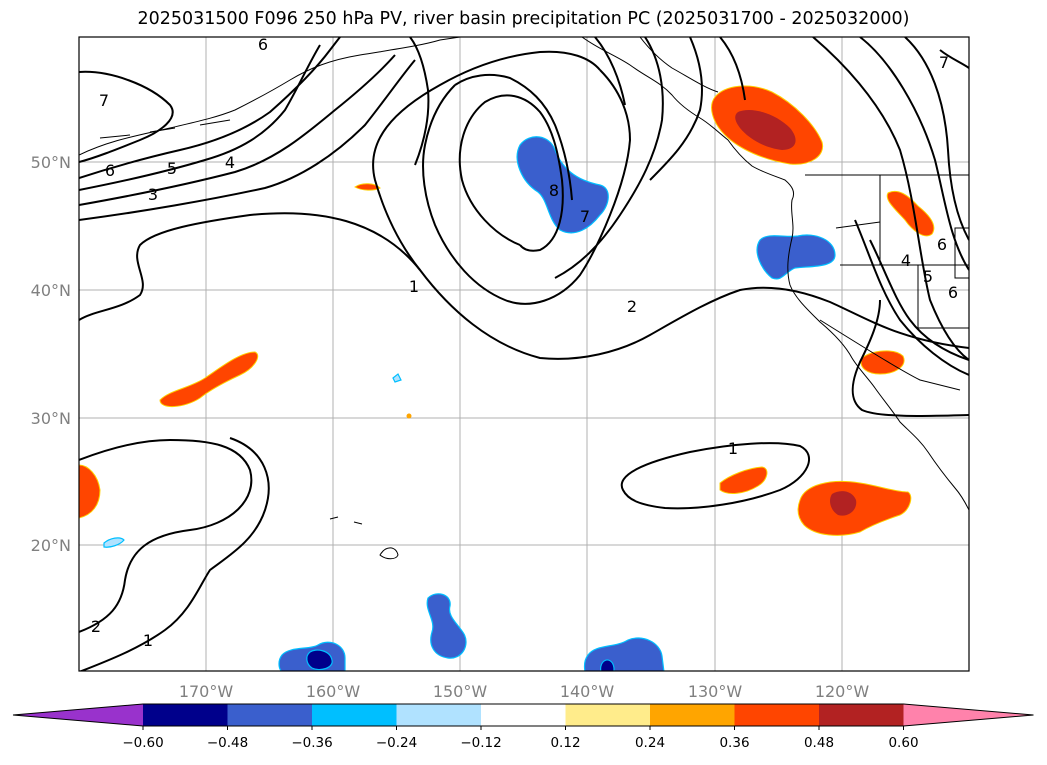 Image resolution: width=1047 pixels, height=765 pixels. Describe the element at coordinates (565, 743) in the screenshot. I see `colorbar-tick-label: 0.12` at that location.